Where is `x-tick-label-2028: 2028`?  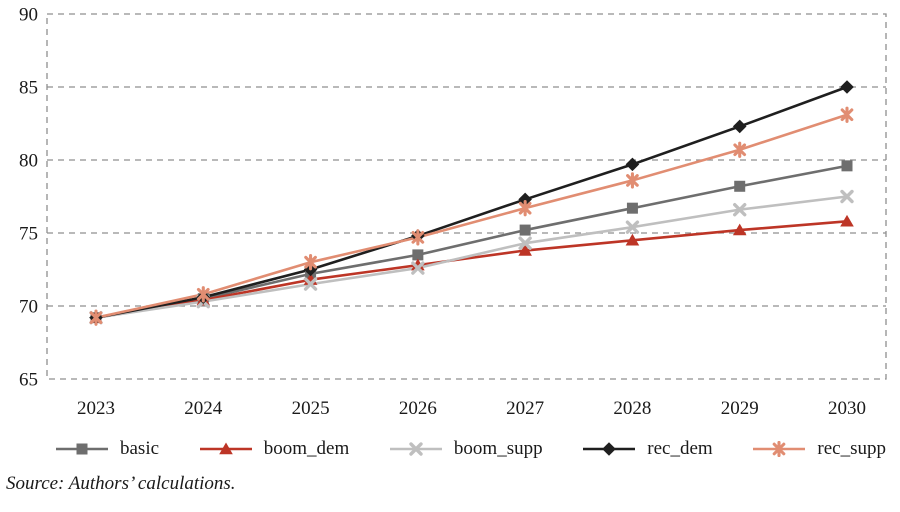 x-tick-label-2028: 2028 is located at coordinates (632, 408).